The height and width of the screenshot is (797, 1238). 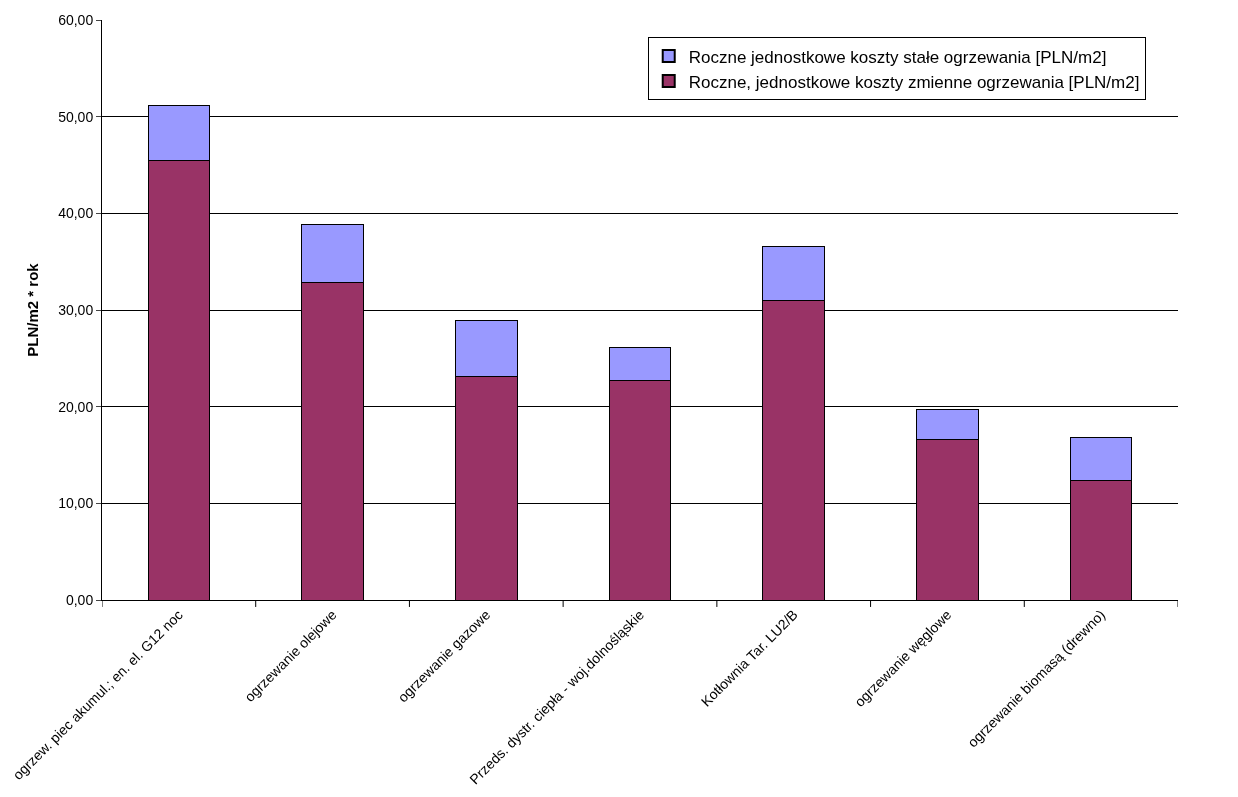 I want to click on y-tick-label: 50,00, so click(x=76, y=116).